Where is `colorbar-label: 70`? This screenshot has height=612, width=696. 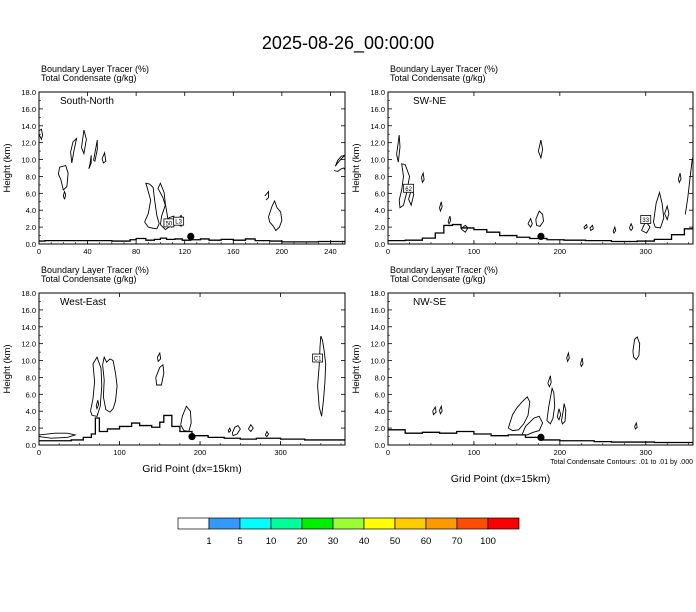
colorbar-label: 70 is located at coordinates (457, 541).